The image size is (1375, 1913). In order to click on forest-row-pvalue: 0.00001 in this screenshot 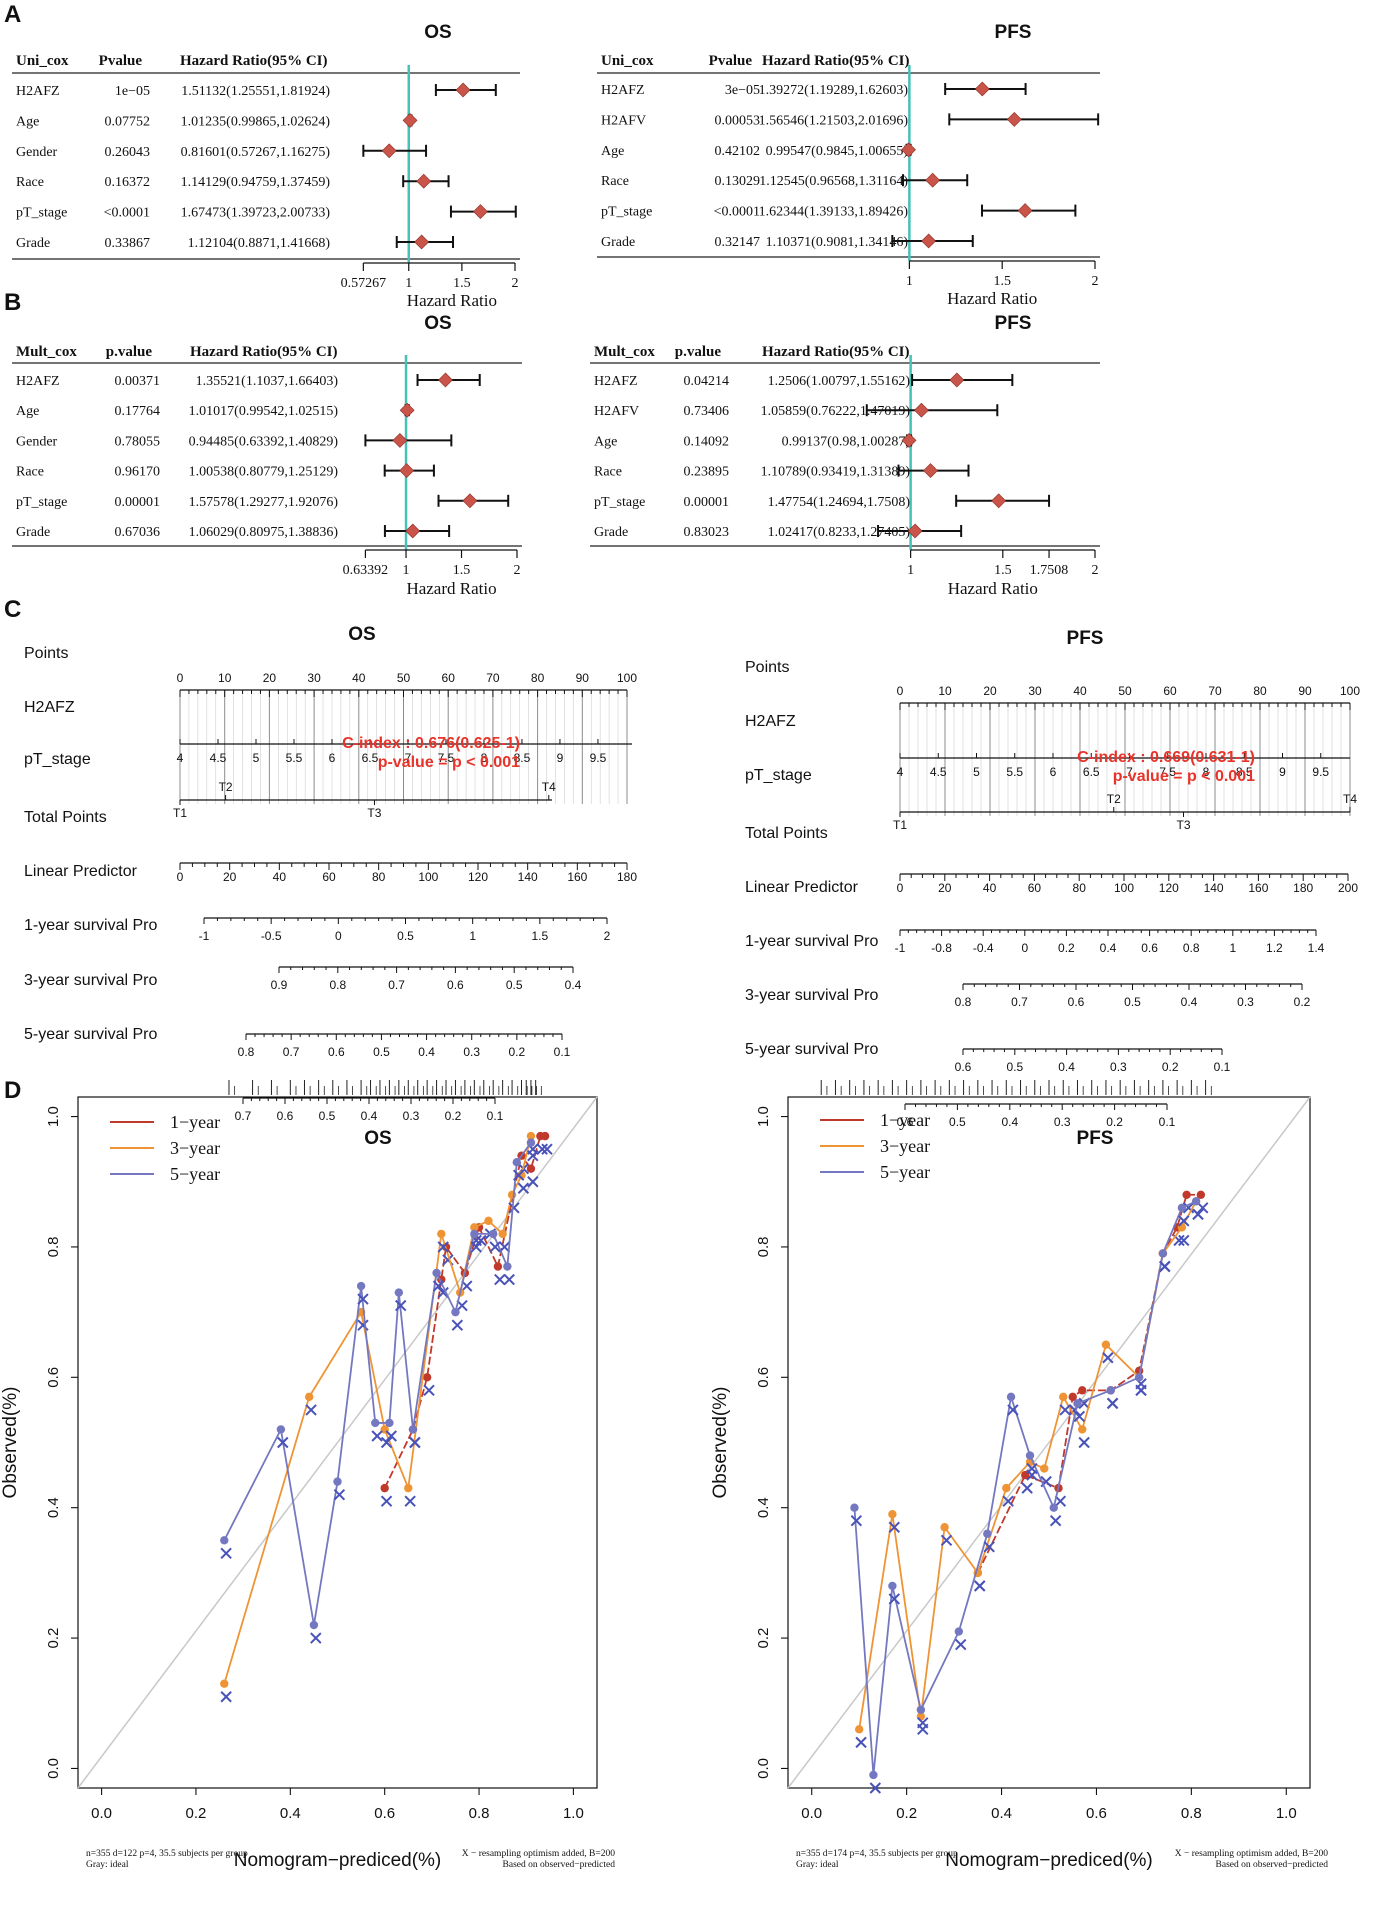, I will do `click(707, 502)`.